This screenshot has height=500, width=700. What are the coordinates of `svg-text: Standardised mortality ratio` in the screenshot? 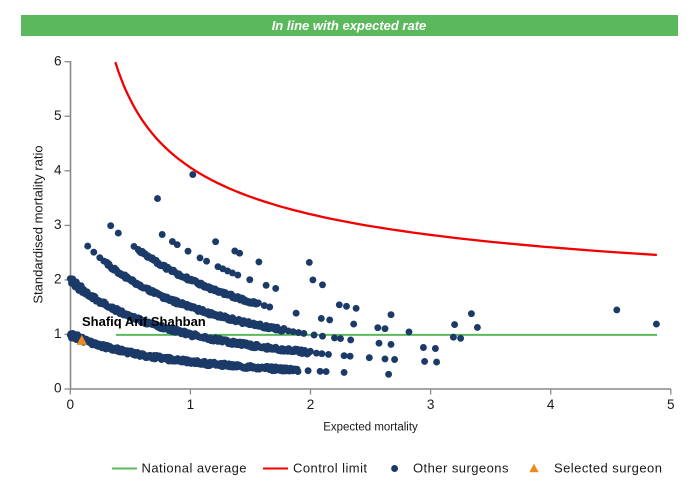 It's located at (38, 224).